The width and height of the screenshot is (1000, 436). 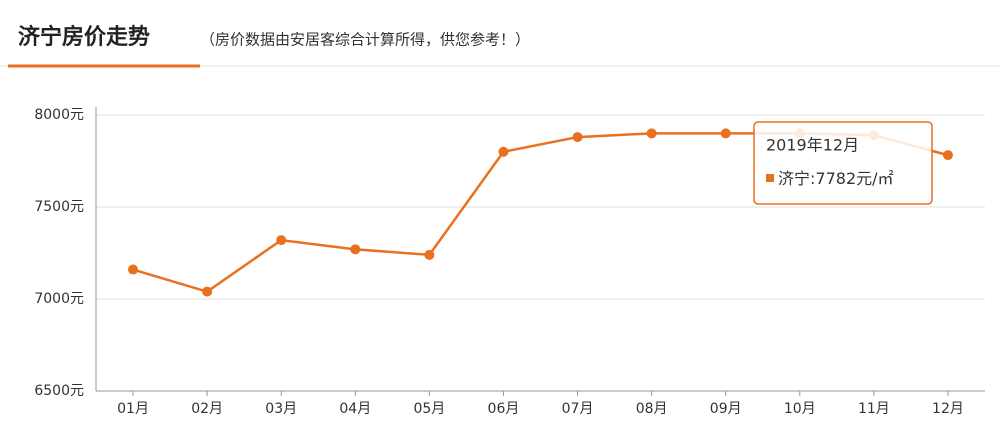 I want to click on page-title: 济宁房价走势, so click(x=84, y=37).